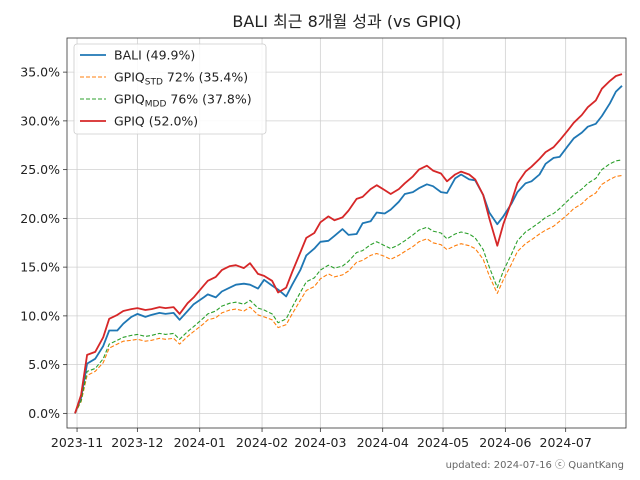 The height and width of the screenshot is (480, 640). Describe the element at coordinates (44, 413) in the screenshot. I see `y-tick-label: 0.0%` at that location.